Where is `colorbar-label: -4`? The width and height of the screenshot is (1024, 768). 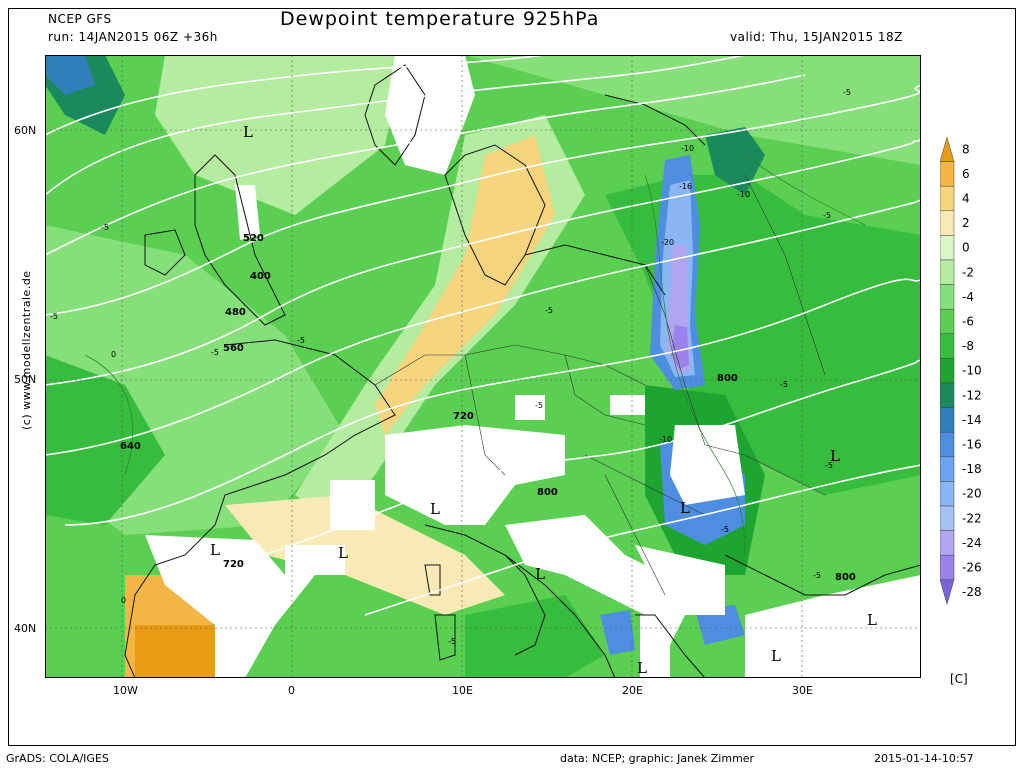
colorbar-label: -4 is located at coordinates (968, 297).